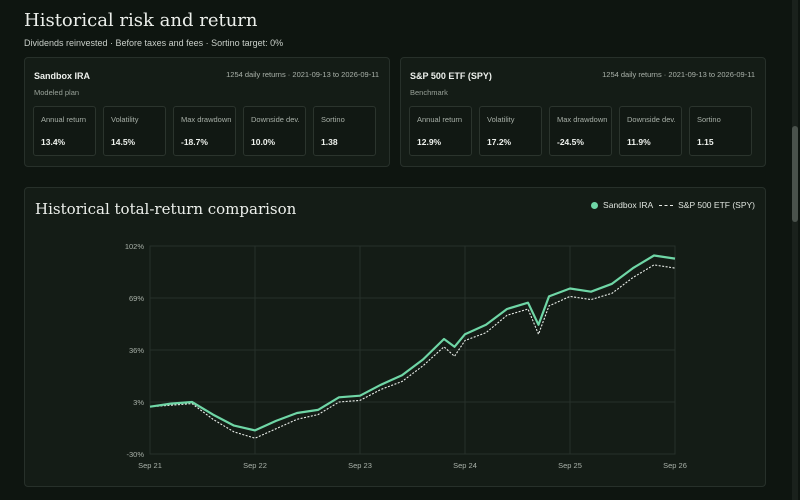 This screenshot has height=500, width=800. What do you see at coordinates (135, 454) in the screenshot?
I see `y-tick-label: -30%` at bounding box center [135, 454].